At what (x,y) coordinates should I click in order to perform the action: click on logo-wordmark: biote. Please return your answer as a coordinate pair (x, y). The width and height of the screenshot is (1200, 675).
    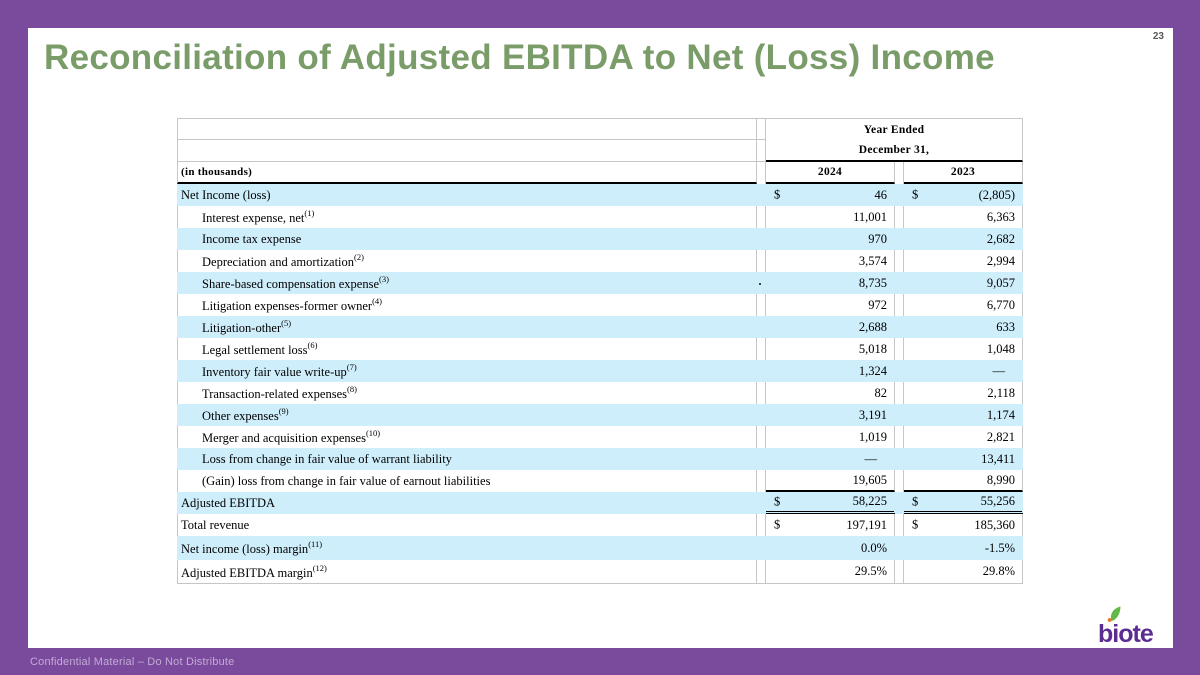
    Looking at the image, I should click on (1126, 633).